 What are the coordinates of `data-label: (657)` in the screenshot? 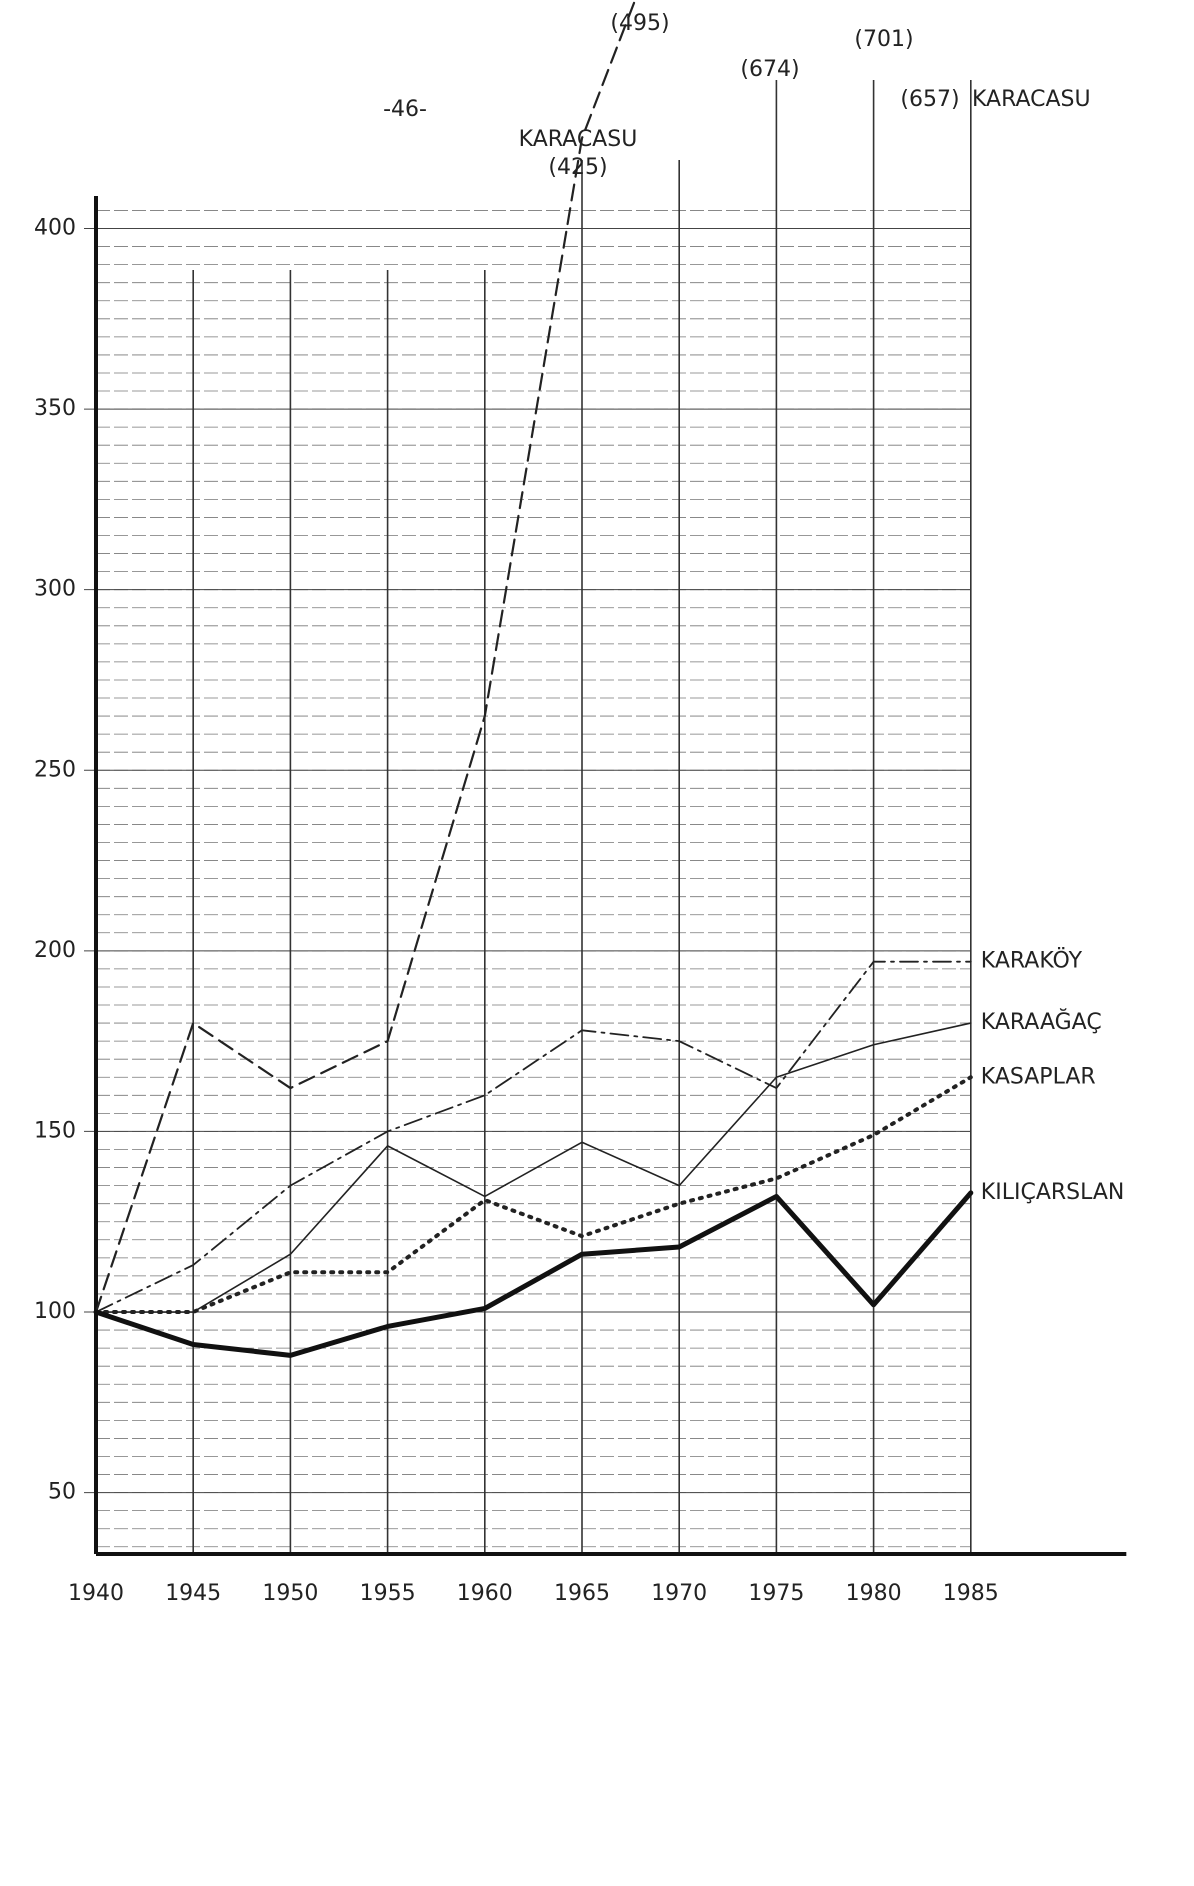 It's located at (929, 99).